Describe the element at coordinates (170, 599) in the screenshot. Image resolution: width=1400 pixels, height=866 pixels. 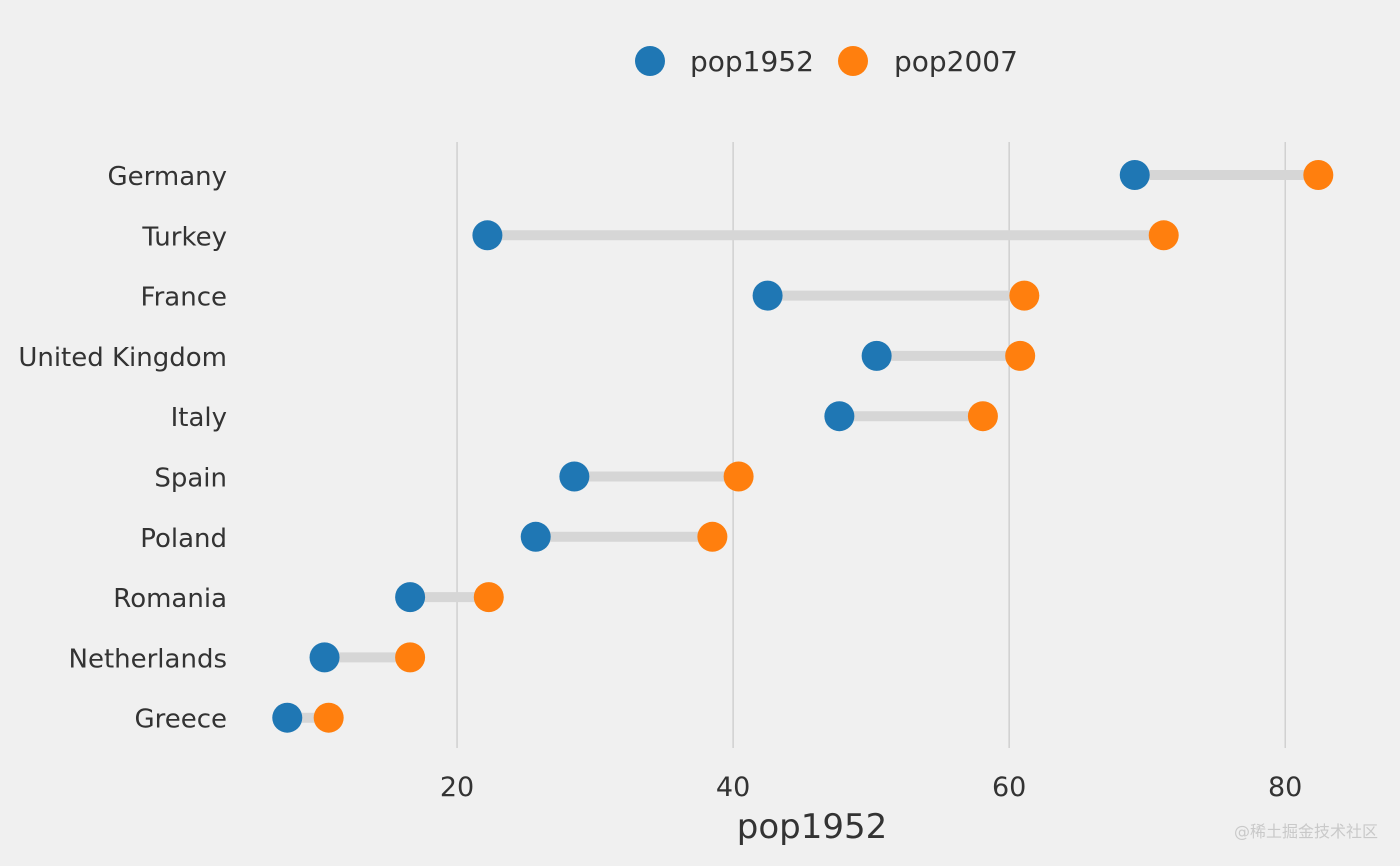
I see `y-label-romania: Romania` at that location.